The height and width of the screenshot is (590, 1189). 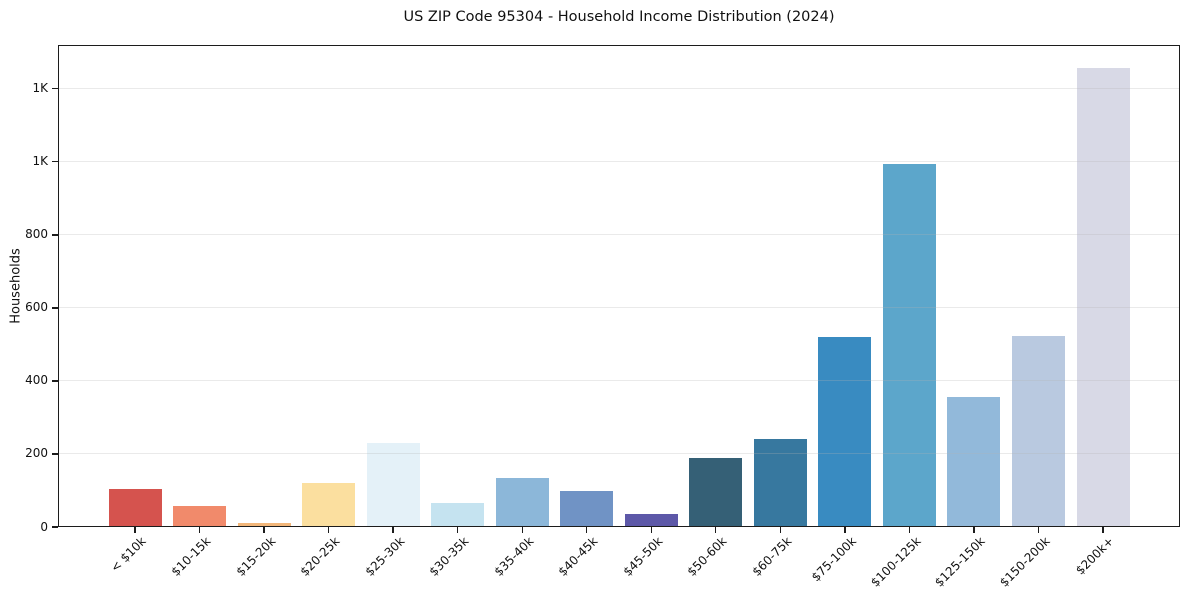 I want to click on x-tick-label: $40-45k, so click(x=578, y=556).